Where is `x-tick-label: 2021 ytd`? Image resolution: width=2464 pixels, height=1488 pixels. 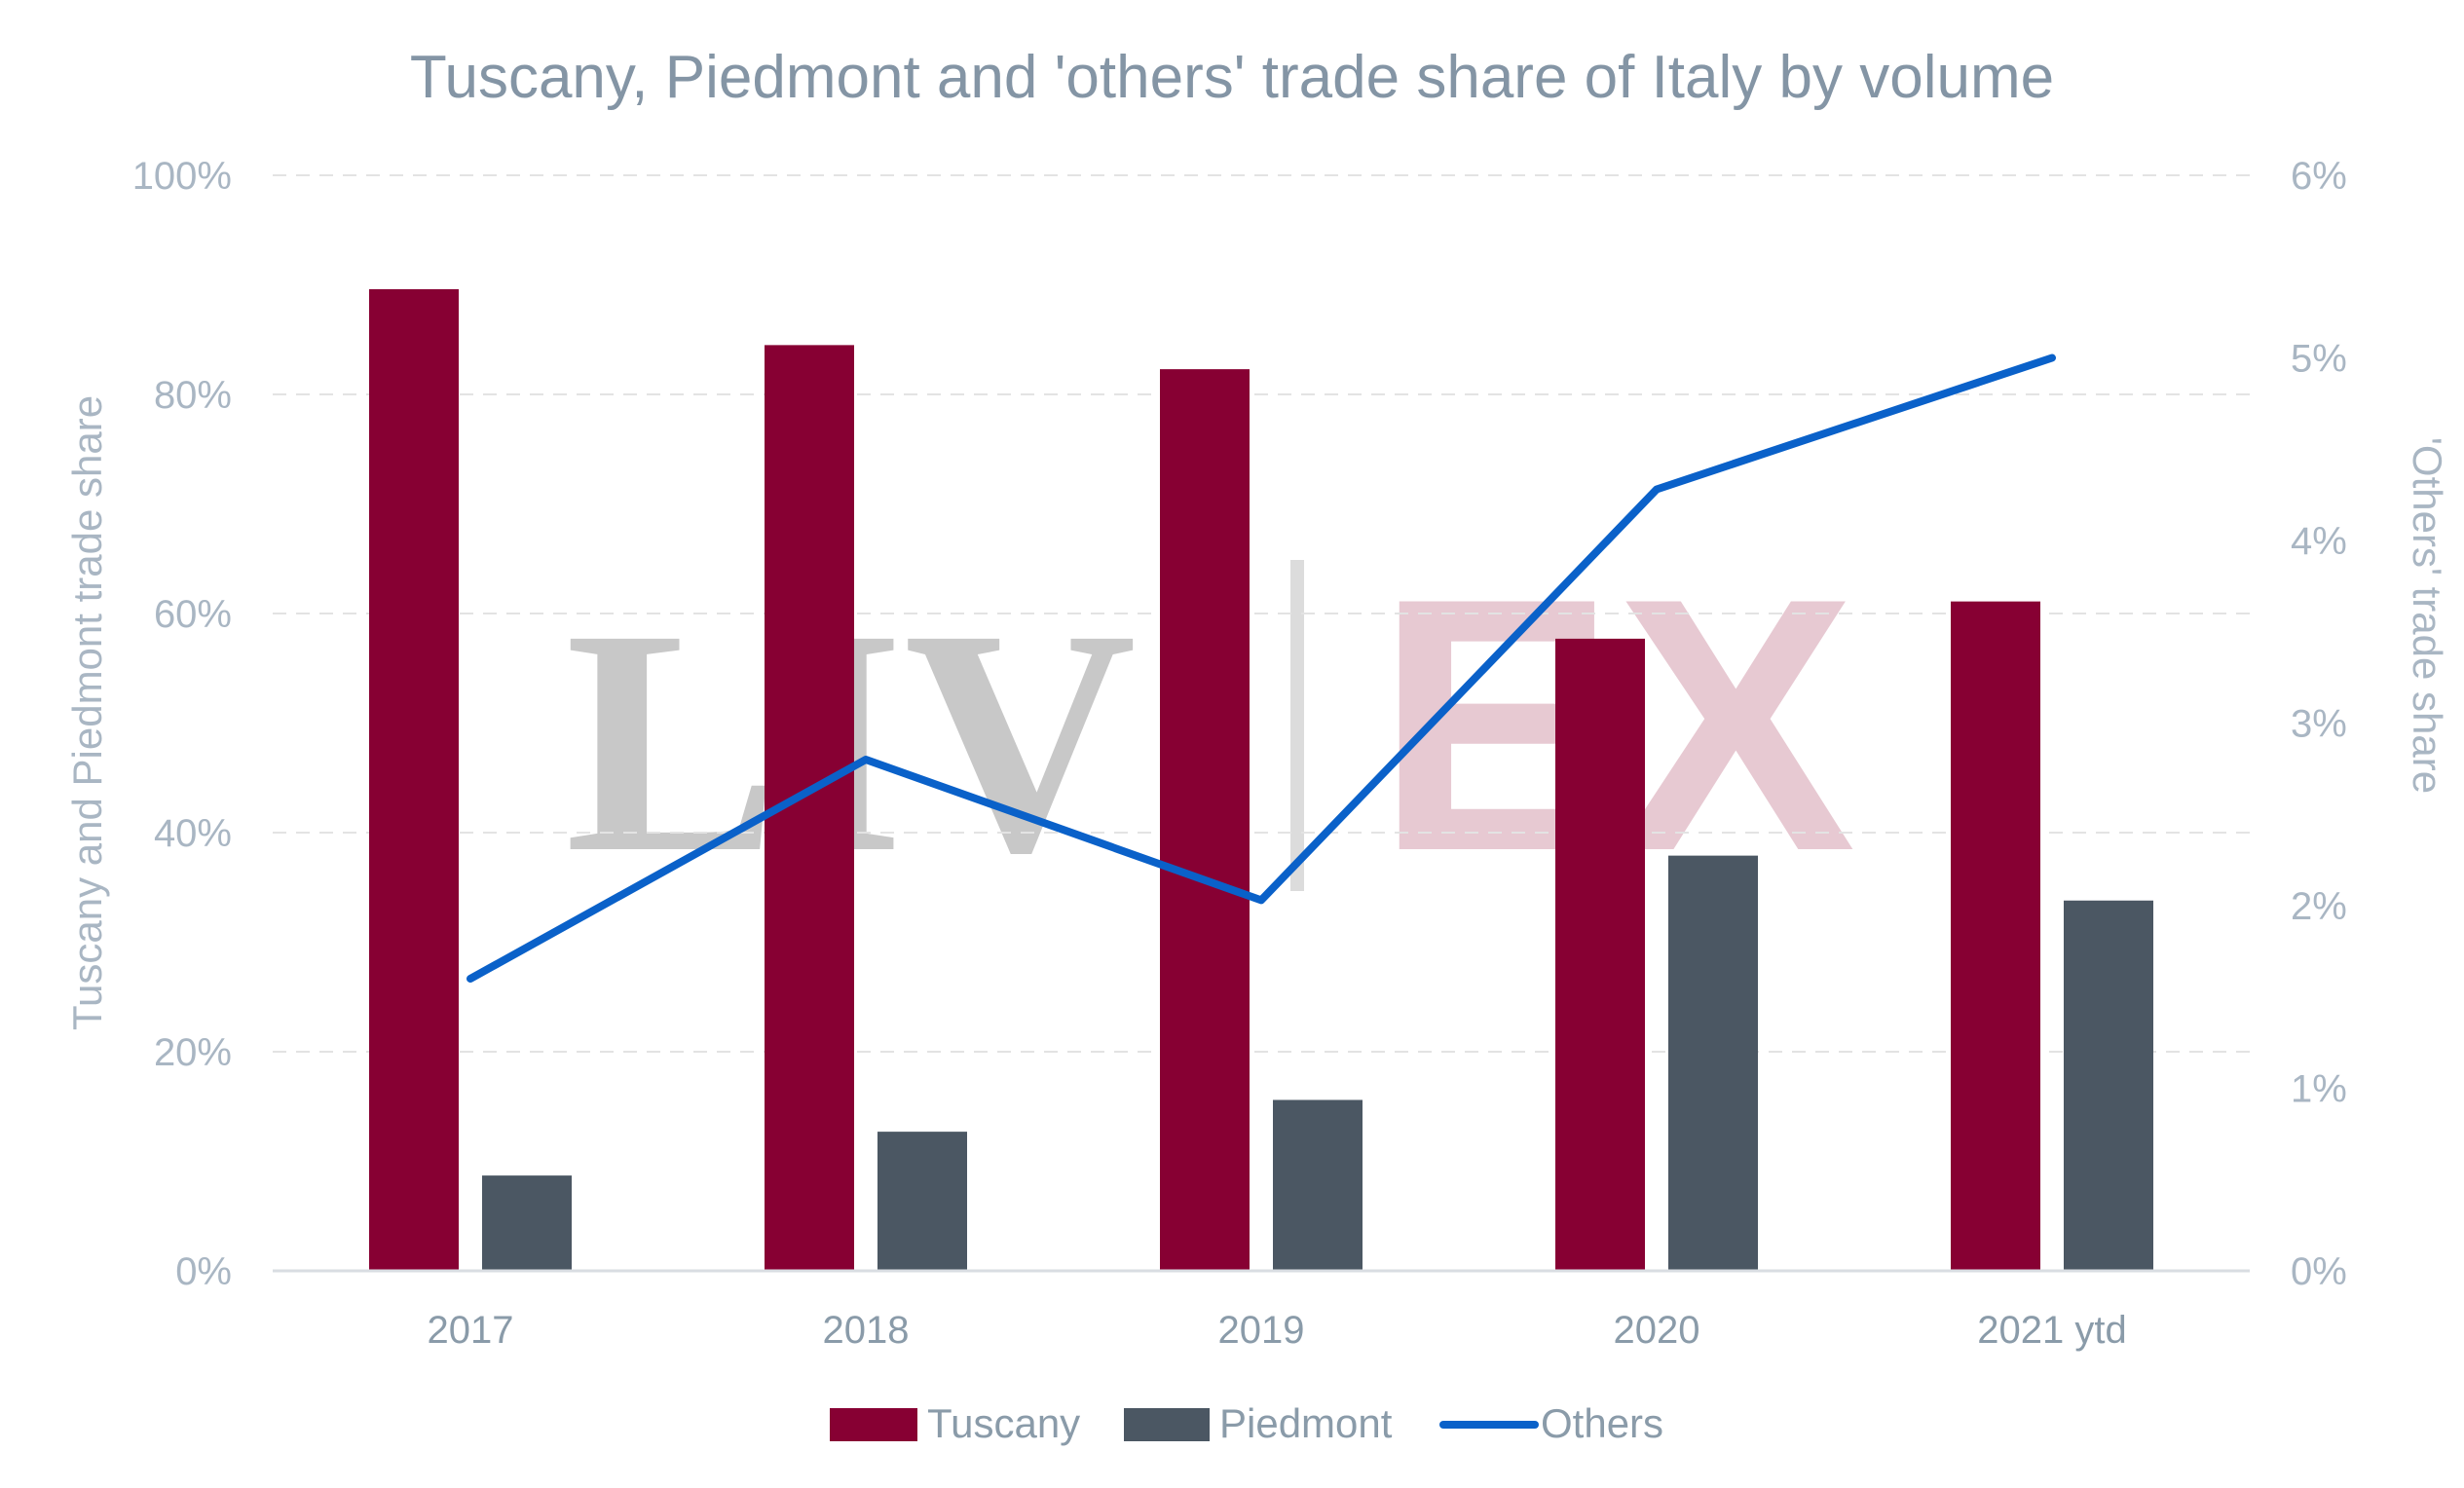
x-tick-label: 2021 ytd is located at coordinates (2051, 1330).